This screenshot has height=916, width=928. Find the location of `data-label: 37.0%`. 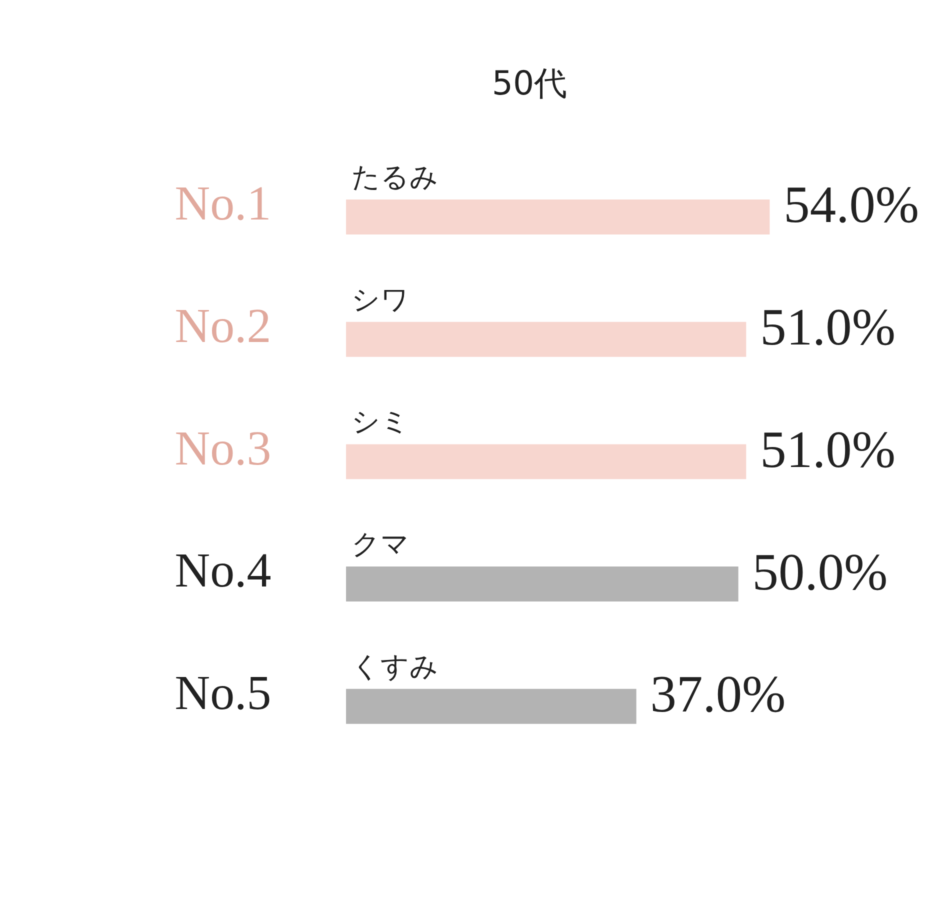

data-label: 37.0% is located at coordinates (718, 695).